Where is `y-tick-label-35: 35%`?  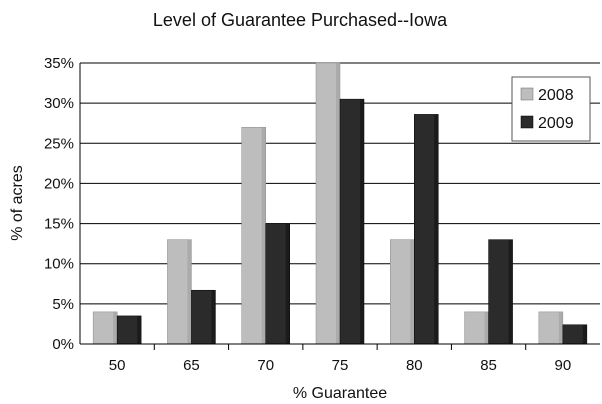 y-tick-label-35: 35% is located at coordinates (59, 63).